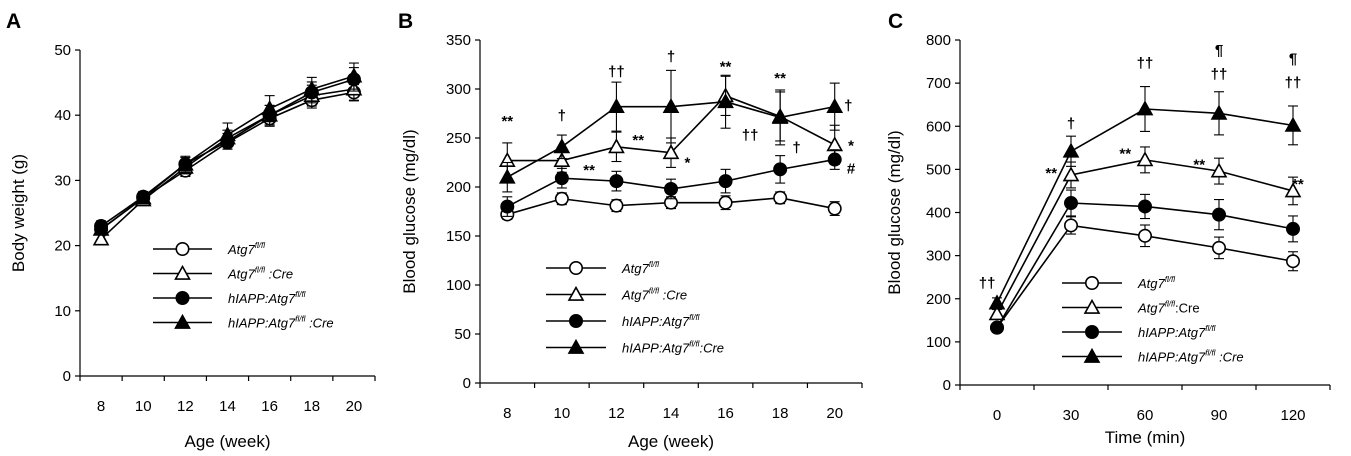 The image size is (1351, 456). Describe the element at coordinates (458, 40) in the screenshot. I see `y-tick-label: 350` at that location.